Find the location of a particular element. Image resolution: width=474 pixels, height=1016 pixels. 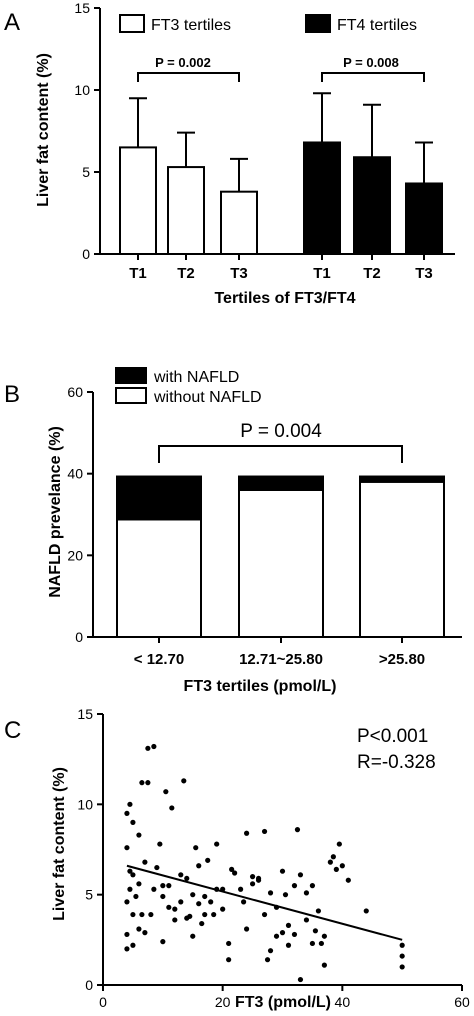

x-tick-label: 60 is located at coordinates (462, 1002).